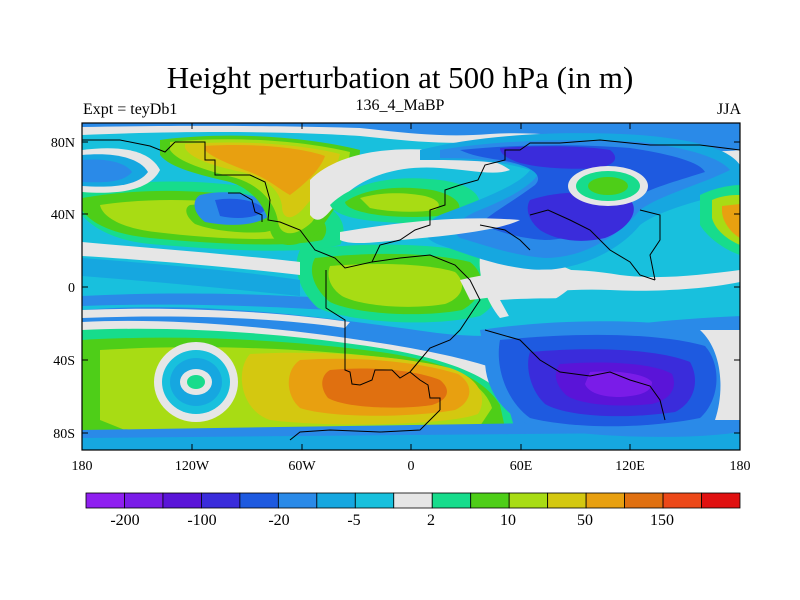 This screenshot has width=800, height=600. Describe the element at coordinates (63, 143) in the screenshot. I see `lat-label: 80N` at that location.